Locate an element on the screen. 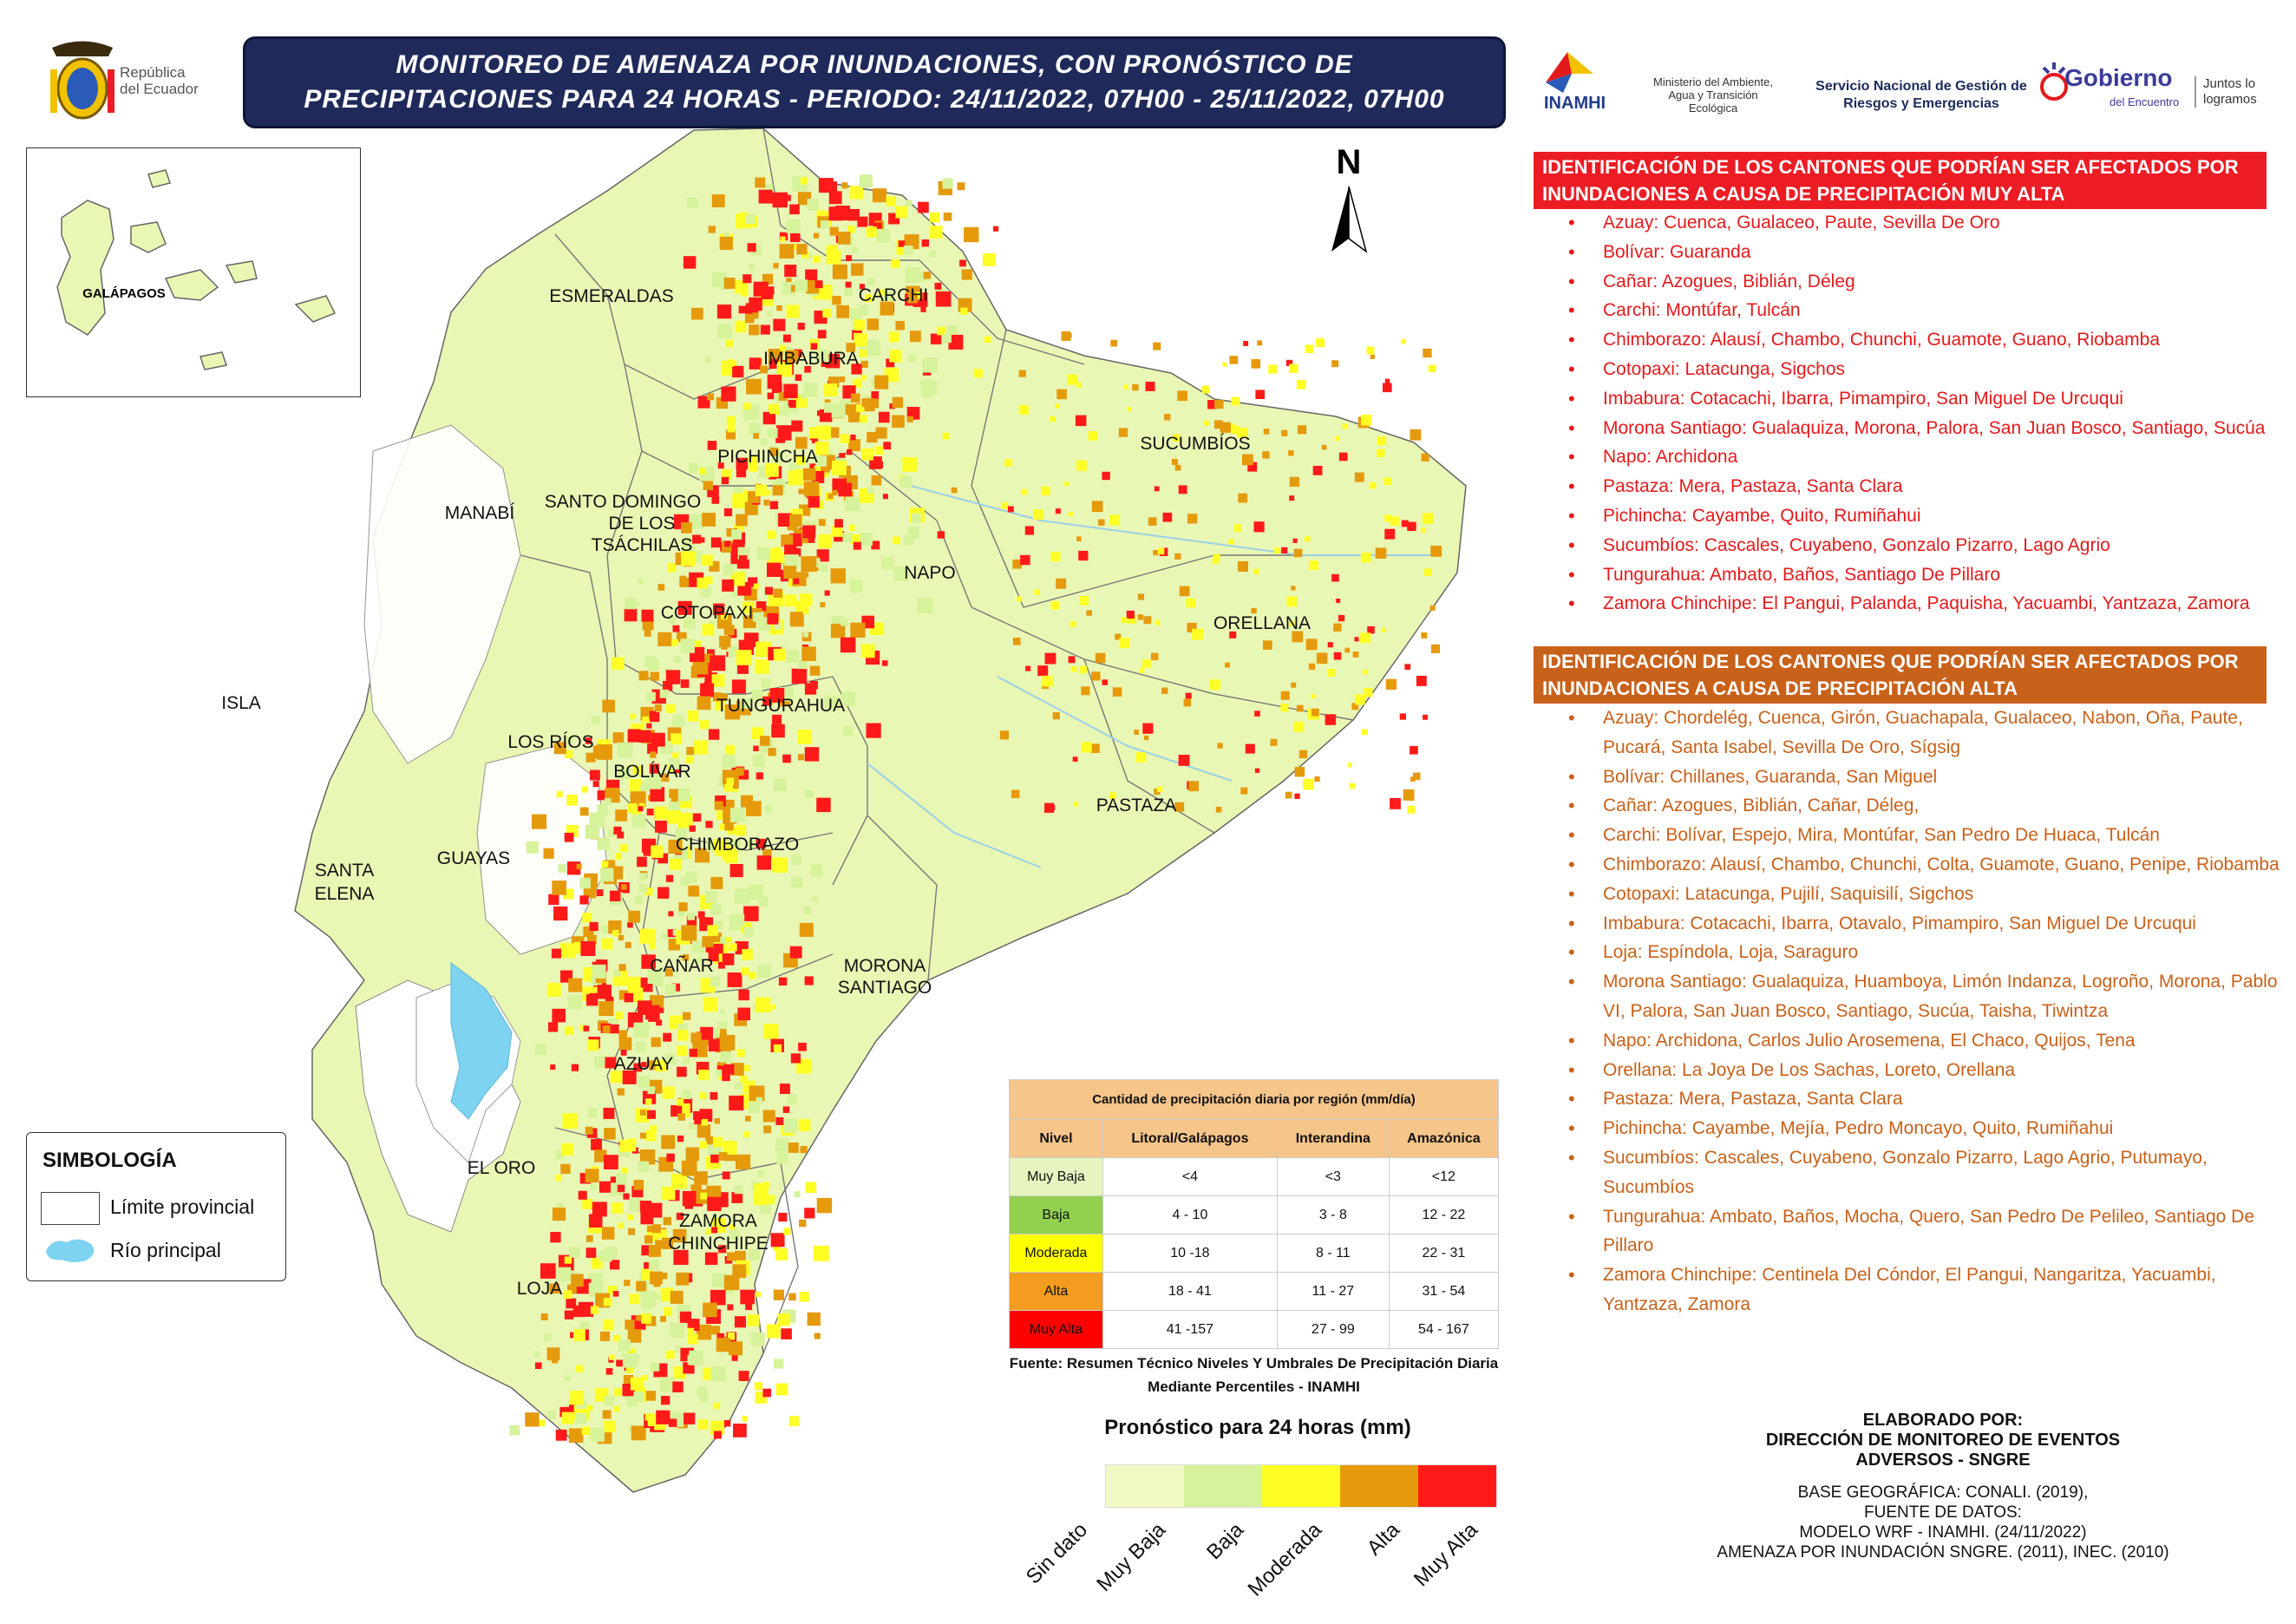 The image size is (2296, 1624). river-estuary is located at coordinates (481, 1041).